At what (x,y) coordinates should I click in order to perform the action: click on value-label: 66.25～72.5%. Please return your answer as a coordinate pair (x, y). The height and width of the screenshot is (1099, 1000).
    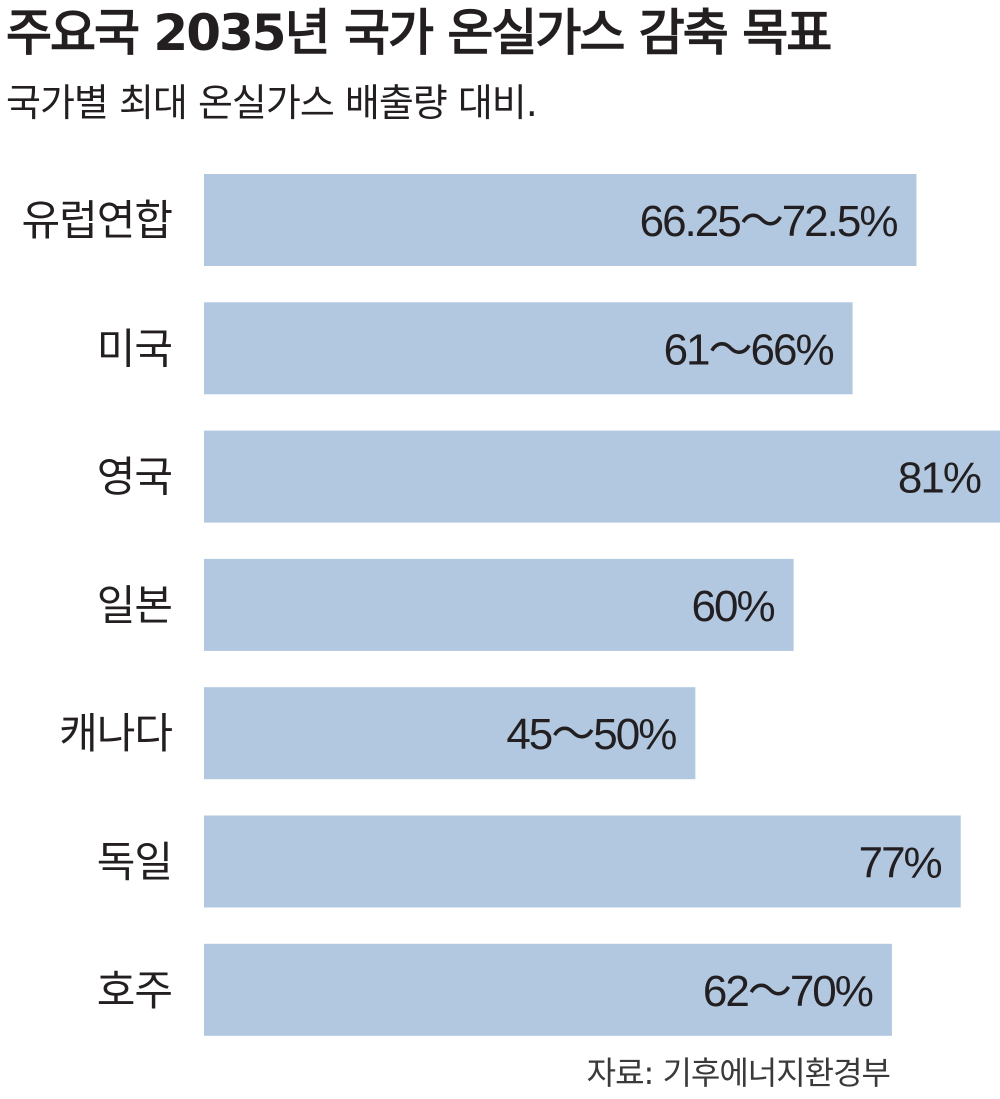
    Looking at the image, I should click on (769, 221).